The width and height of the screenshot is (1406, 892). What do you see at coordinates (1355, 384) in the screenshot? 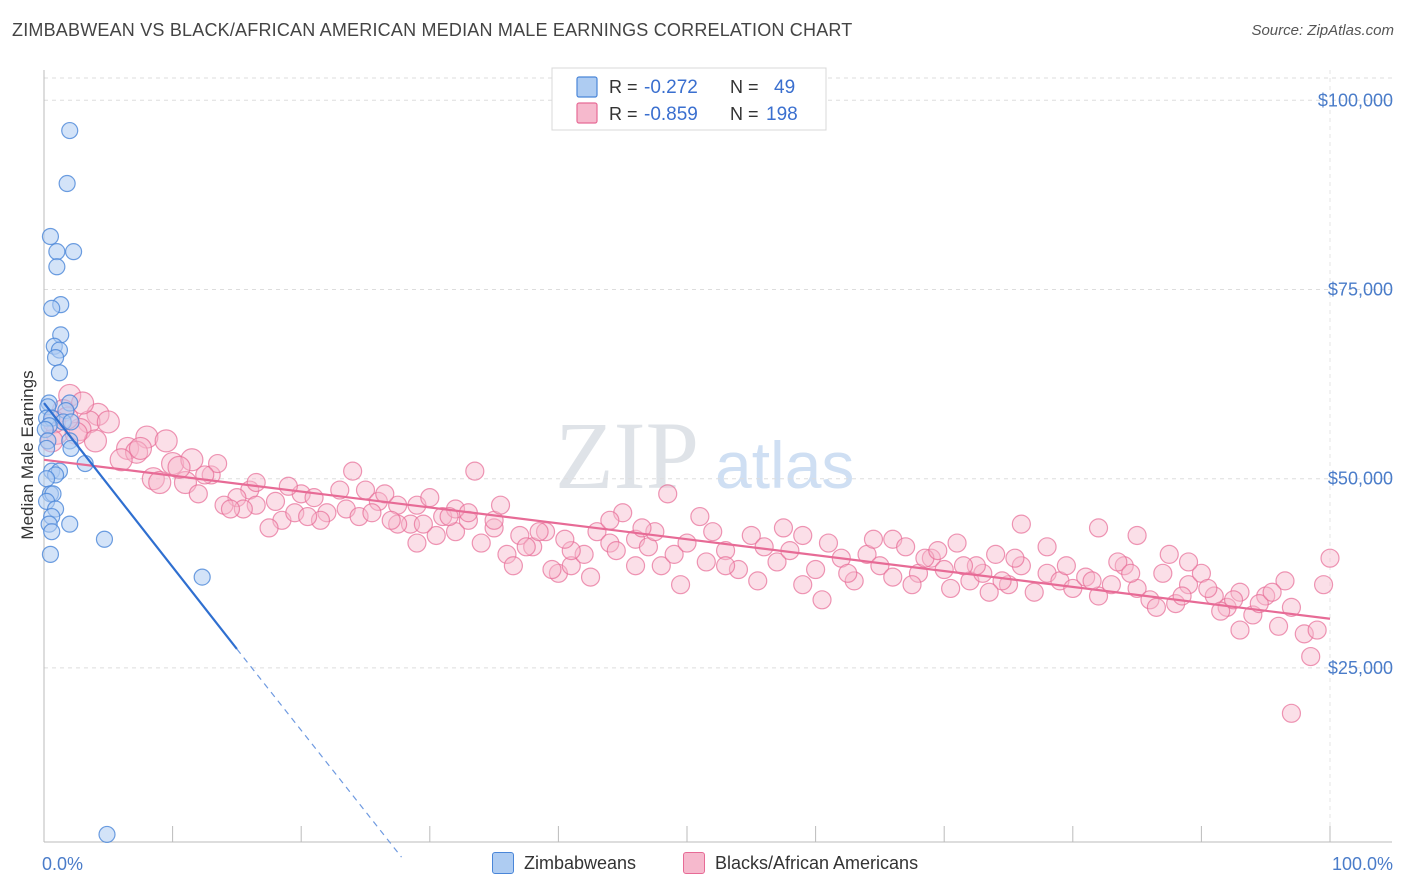
I see `y-tick-labels: $25,000 $50,000 $75,000 $100,000` at bounding box center [1355, 384].